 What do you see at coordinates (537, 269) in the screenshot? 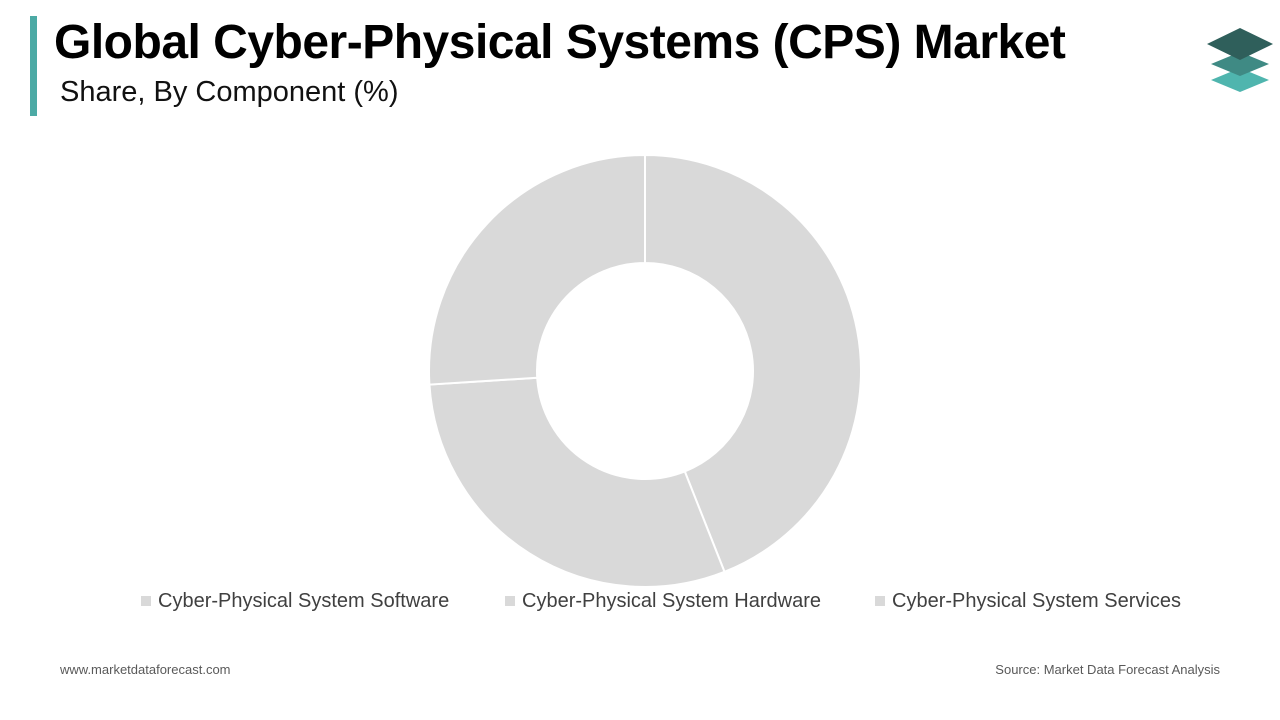
I see `slice-services` at bounding box center [537, 269].